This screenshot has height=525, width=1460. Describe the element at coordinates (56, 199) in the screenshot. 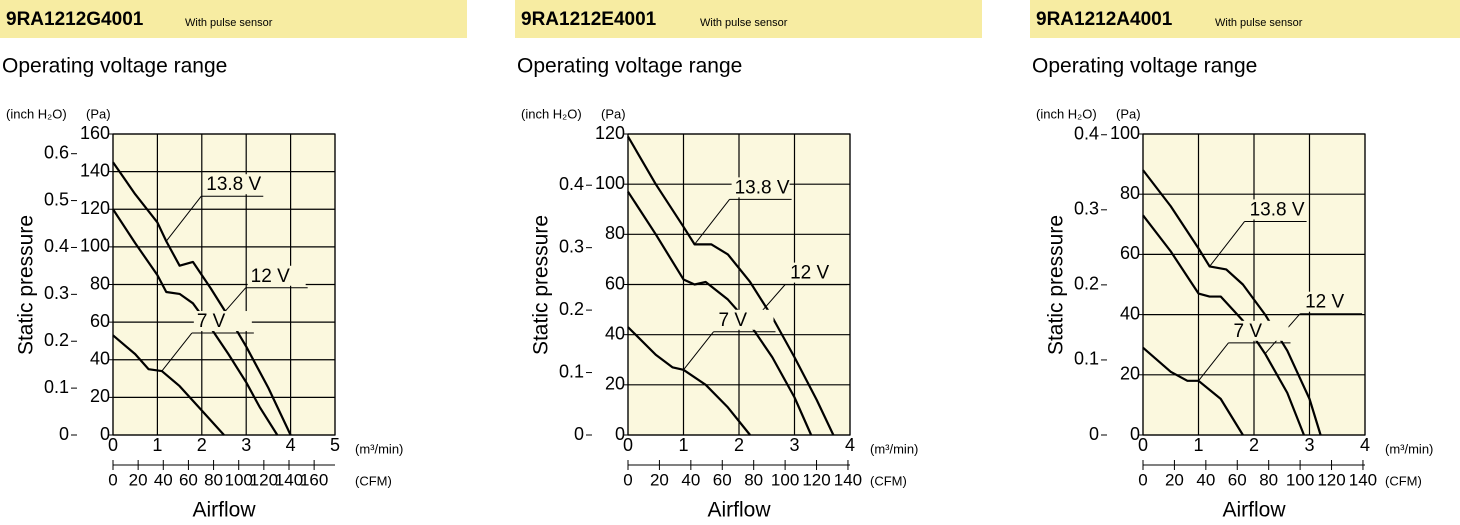

I see `y2-tick-label: 0.5` at that location.